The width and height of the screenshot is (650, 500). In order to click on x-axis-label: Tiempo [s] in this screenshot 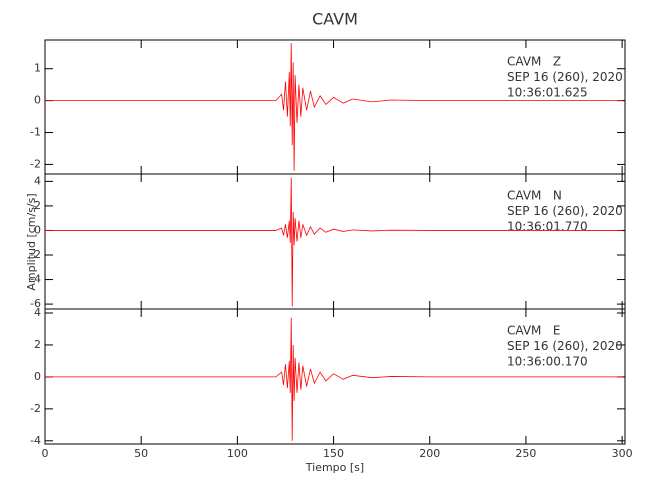, I will do `click(334, 467)`.